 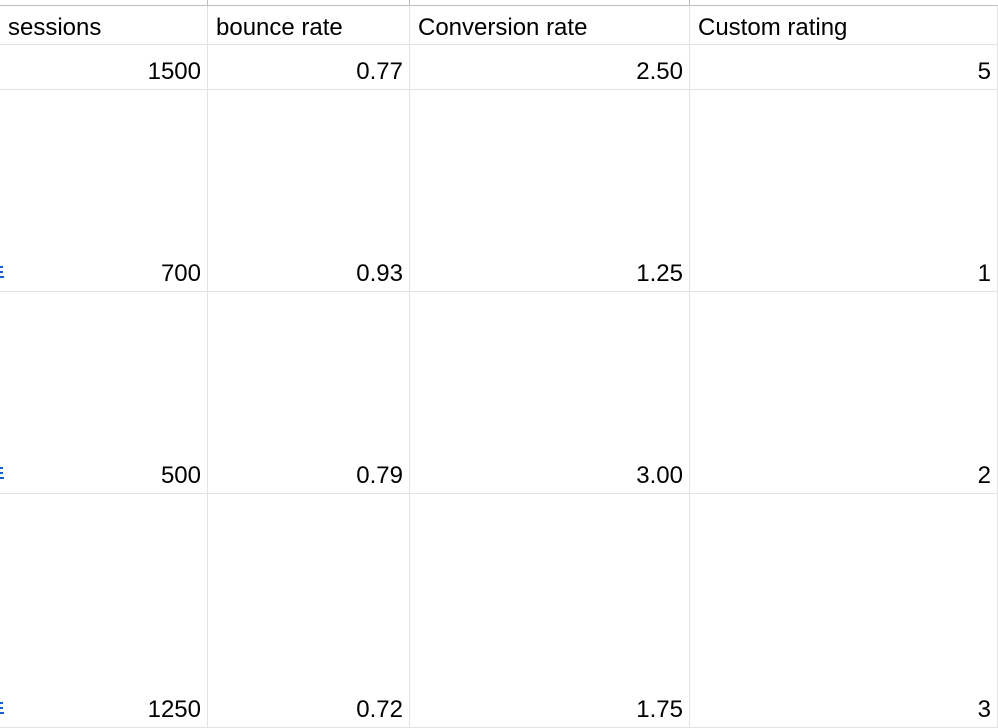 I want to click on cell-sessions: 700, so click(x=104, y=191).